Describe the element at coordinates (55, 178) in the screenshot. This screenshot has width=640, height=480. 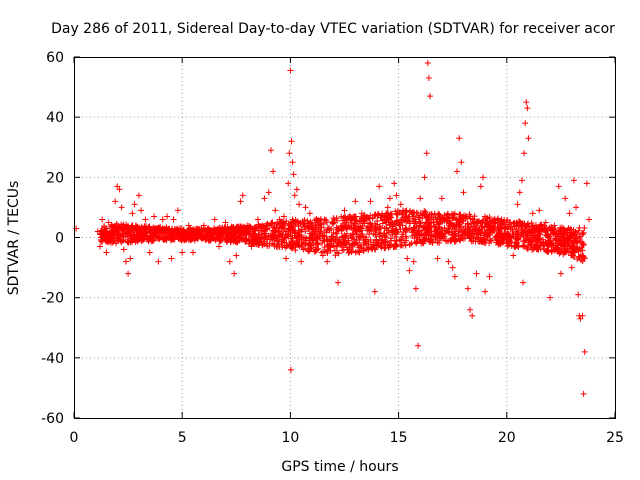
I see `y-tick-label: 20` at that location.